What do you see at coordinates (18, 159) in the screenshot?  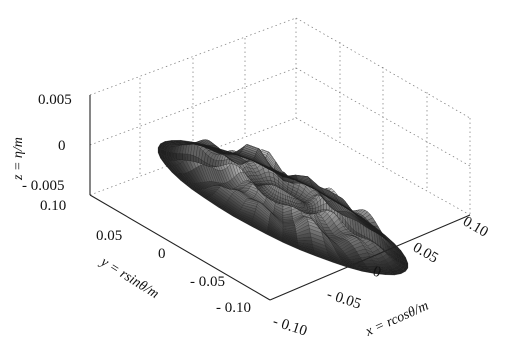 I see `z-axis-label: z = η/m` at bounding box center [18, 159].